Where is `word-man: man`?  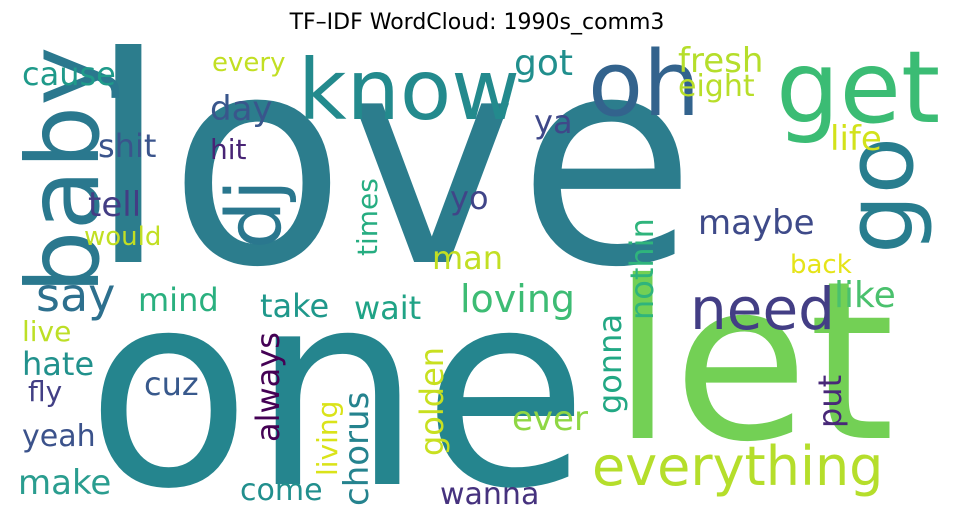
word-man: man is located at coordinates (468, 258).